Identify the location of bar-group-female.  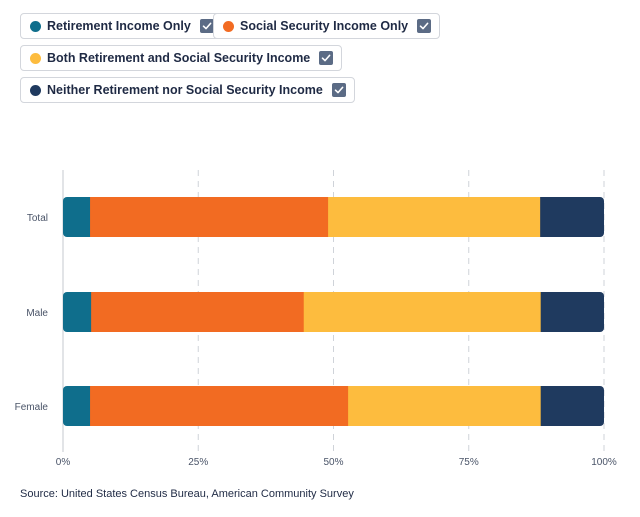
(333, 406).